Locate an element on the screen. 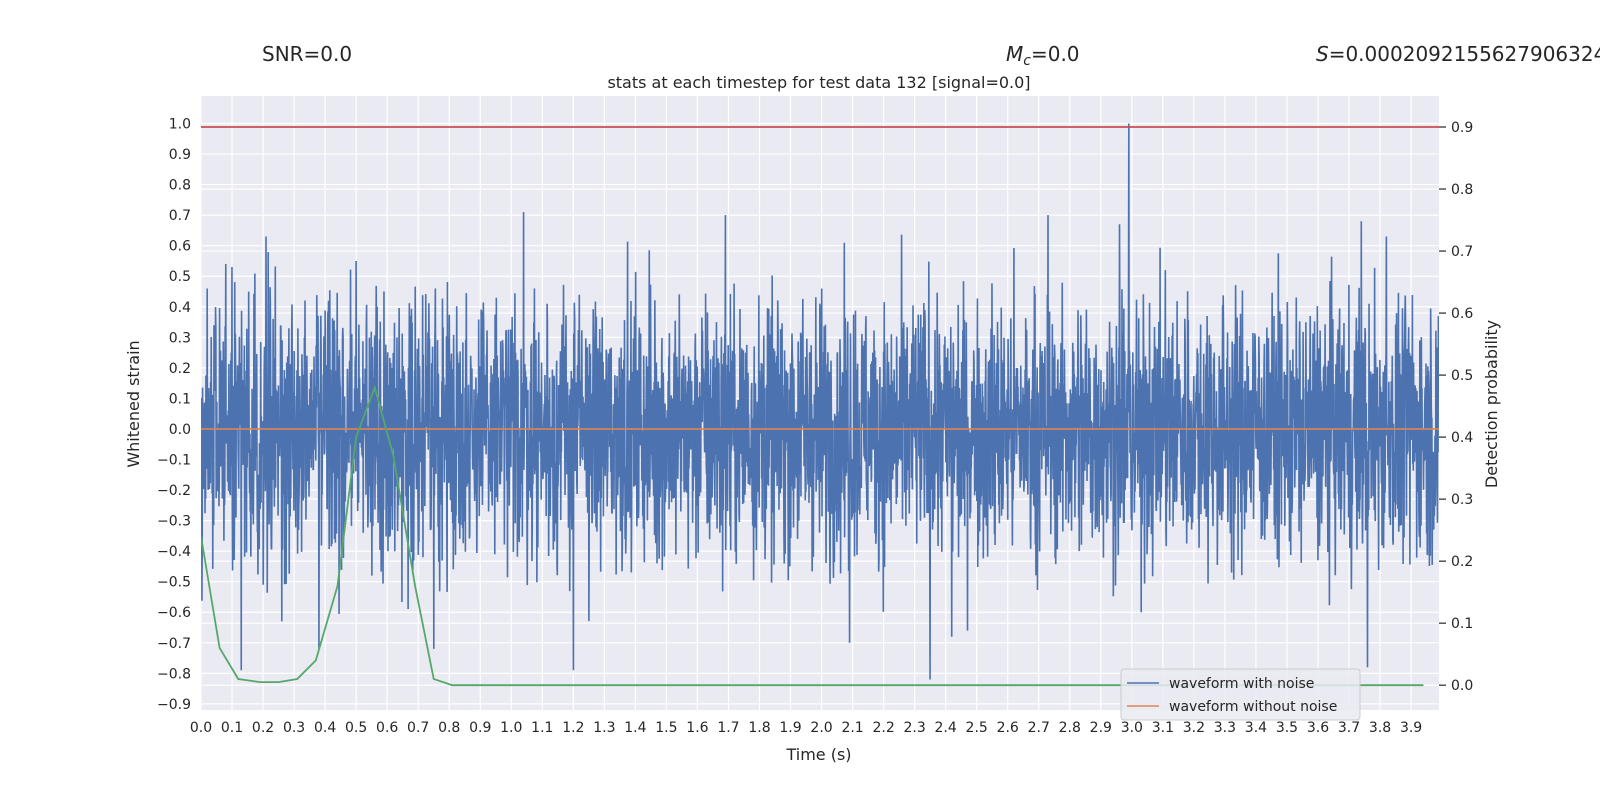  x-tick-label: 3.5 is located at coordinates (1287, 728).